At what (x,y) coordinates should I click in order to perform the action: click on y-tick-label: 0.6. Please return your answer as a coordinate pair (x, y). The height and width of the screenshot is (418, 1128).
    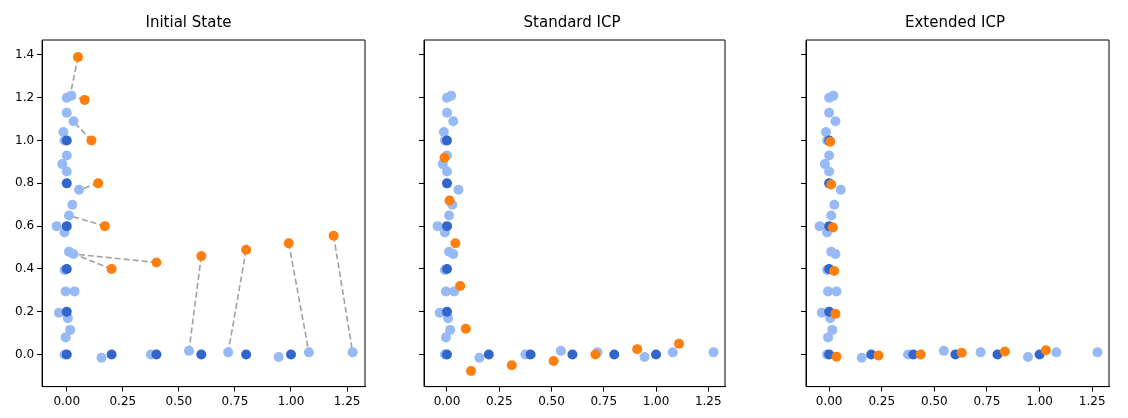
    Looking at the image, I should click on (24, 225).